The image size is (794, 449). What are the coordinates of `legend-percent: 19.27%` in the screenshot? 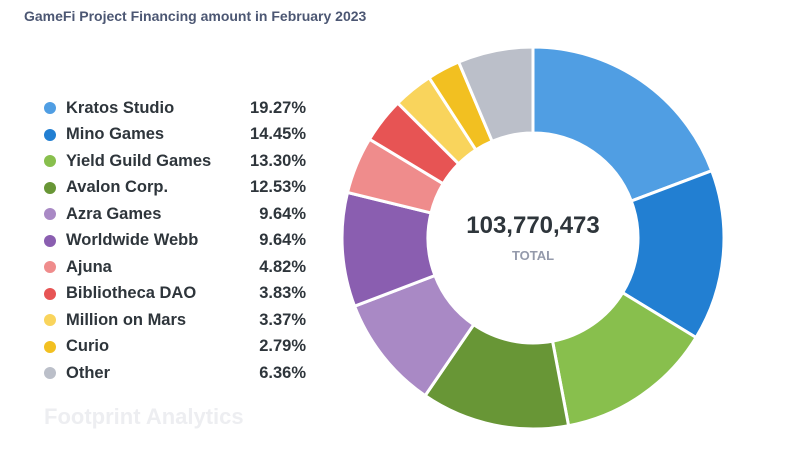 It's located at (278, 107).